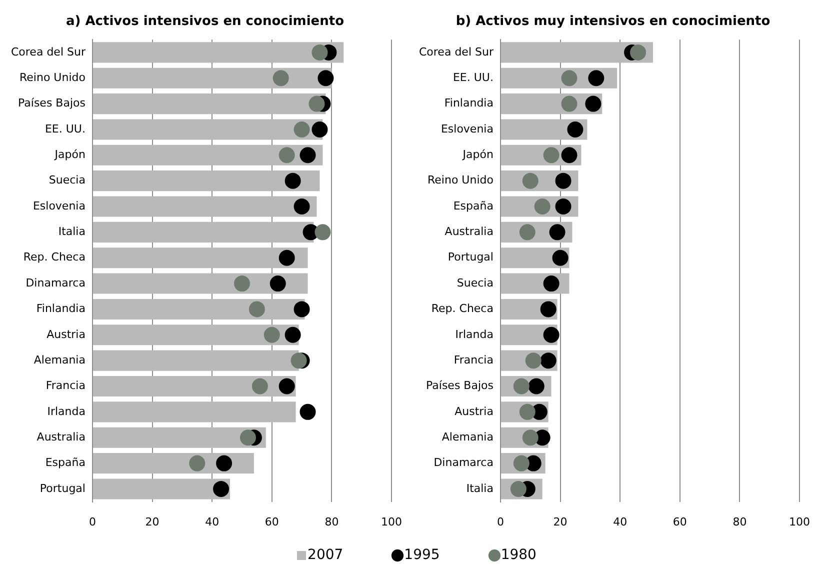 Image resolution: width=833 pixels, height=585 pixels. I want to click on chart-title: a) Activos intensivos en conocimiento, so click(205, 22).